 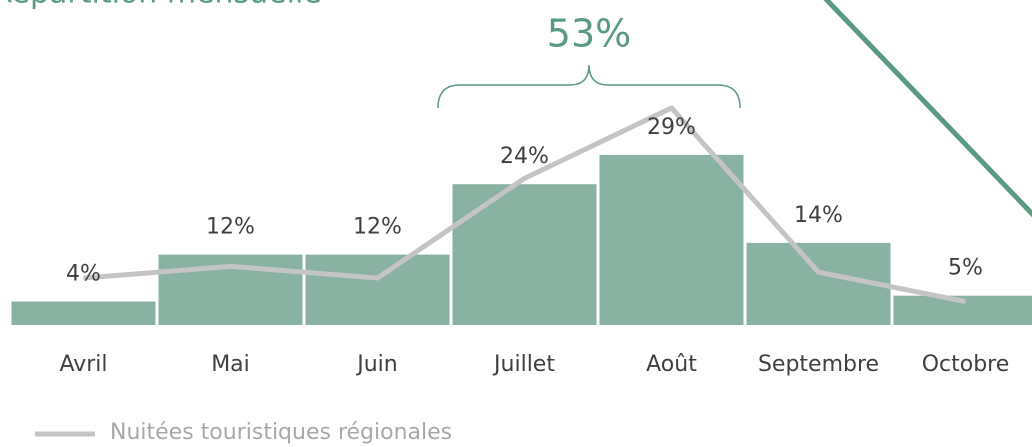 I want to click on data-label: 29%, so click(x=671, y=127).